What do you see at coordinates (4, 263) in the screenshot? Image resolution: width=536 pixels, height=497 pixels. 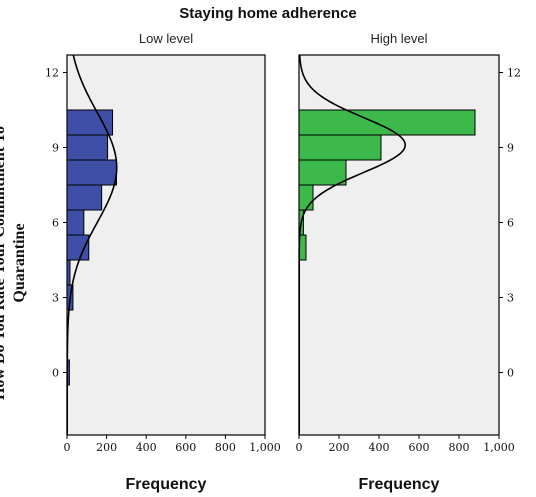 I see `y-axis-label-line-1: How Do You Rate Your Commitment To` at bounding box center [4, 263].